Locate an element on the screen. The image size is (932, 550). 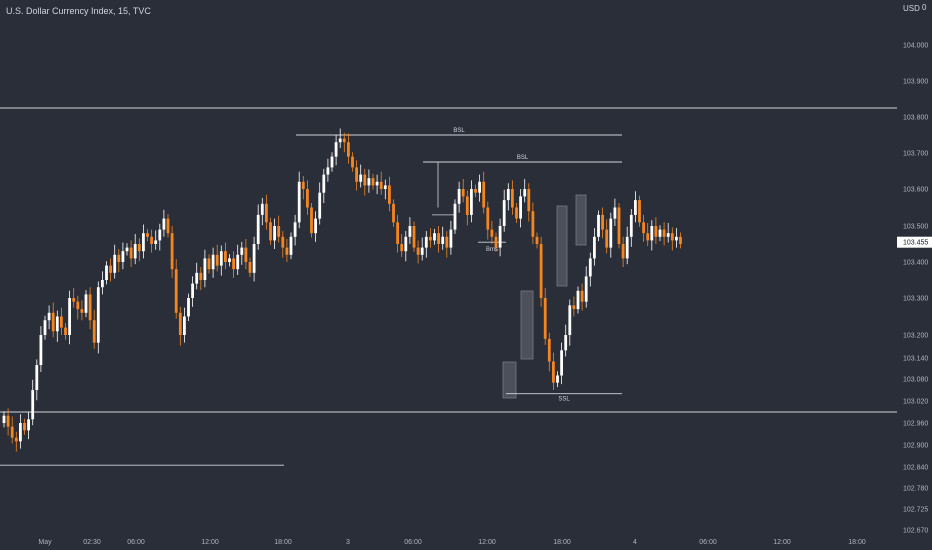
current-price-label: 103.455 is located at coordinates (914, 242).